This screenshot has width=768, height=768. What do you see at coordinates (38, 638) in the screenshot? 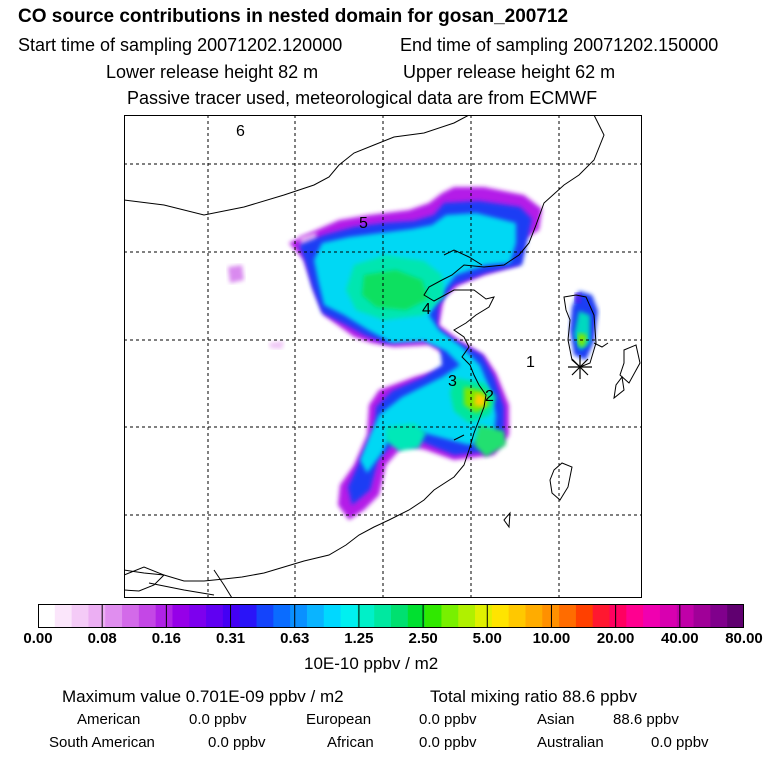
I see `colorbar-tick-label: 0.00` at bounding box center [38, 638].